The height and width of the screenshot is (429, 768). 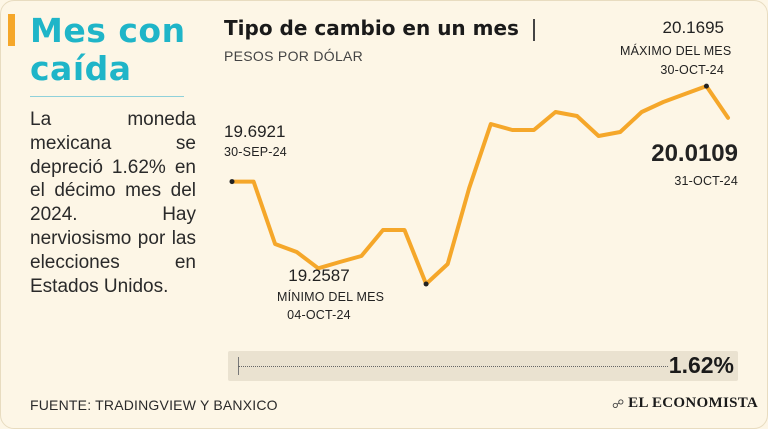 I want to click on headline: Mes con caída, so click(x=108, y=50).